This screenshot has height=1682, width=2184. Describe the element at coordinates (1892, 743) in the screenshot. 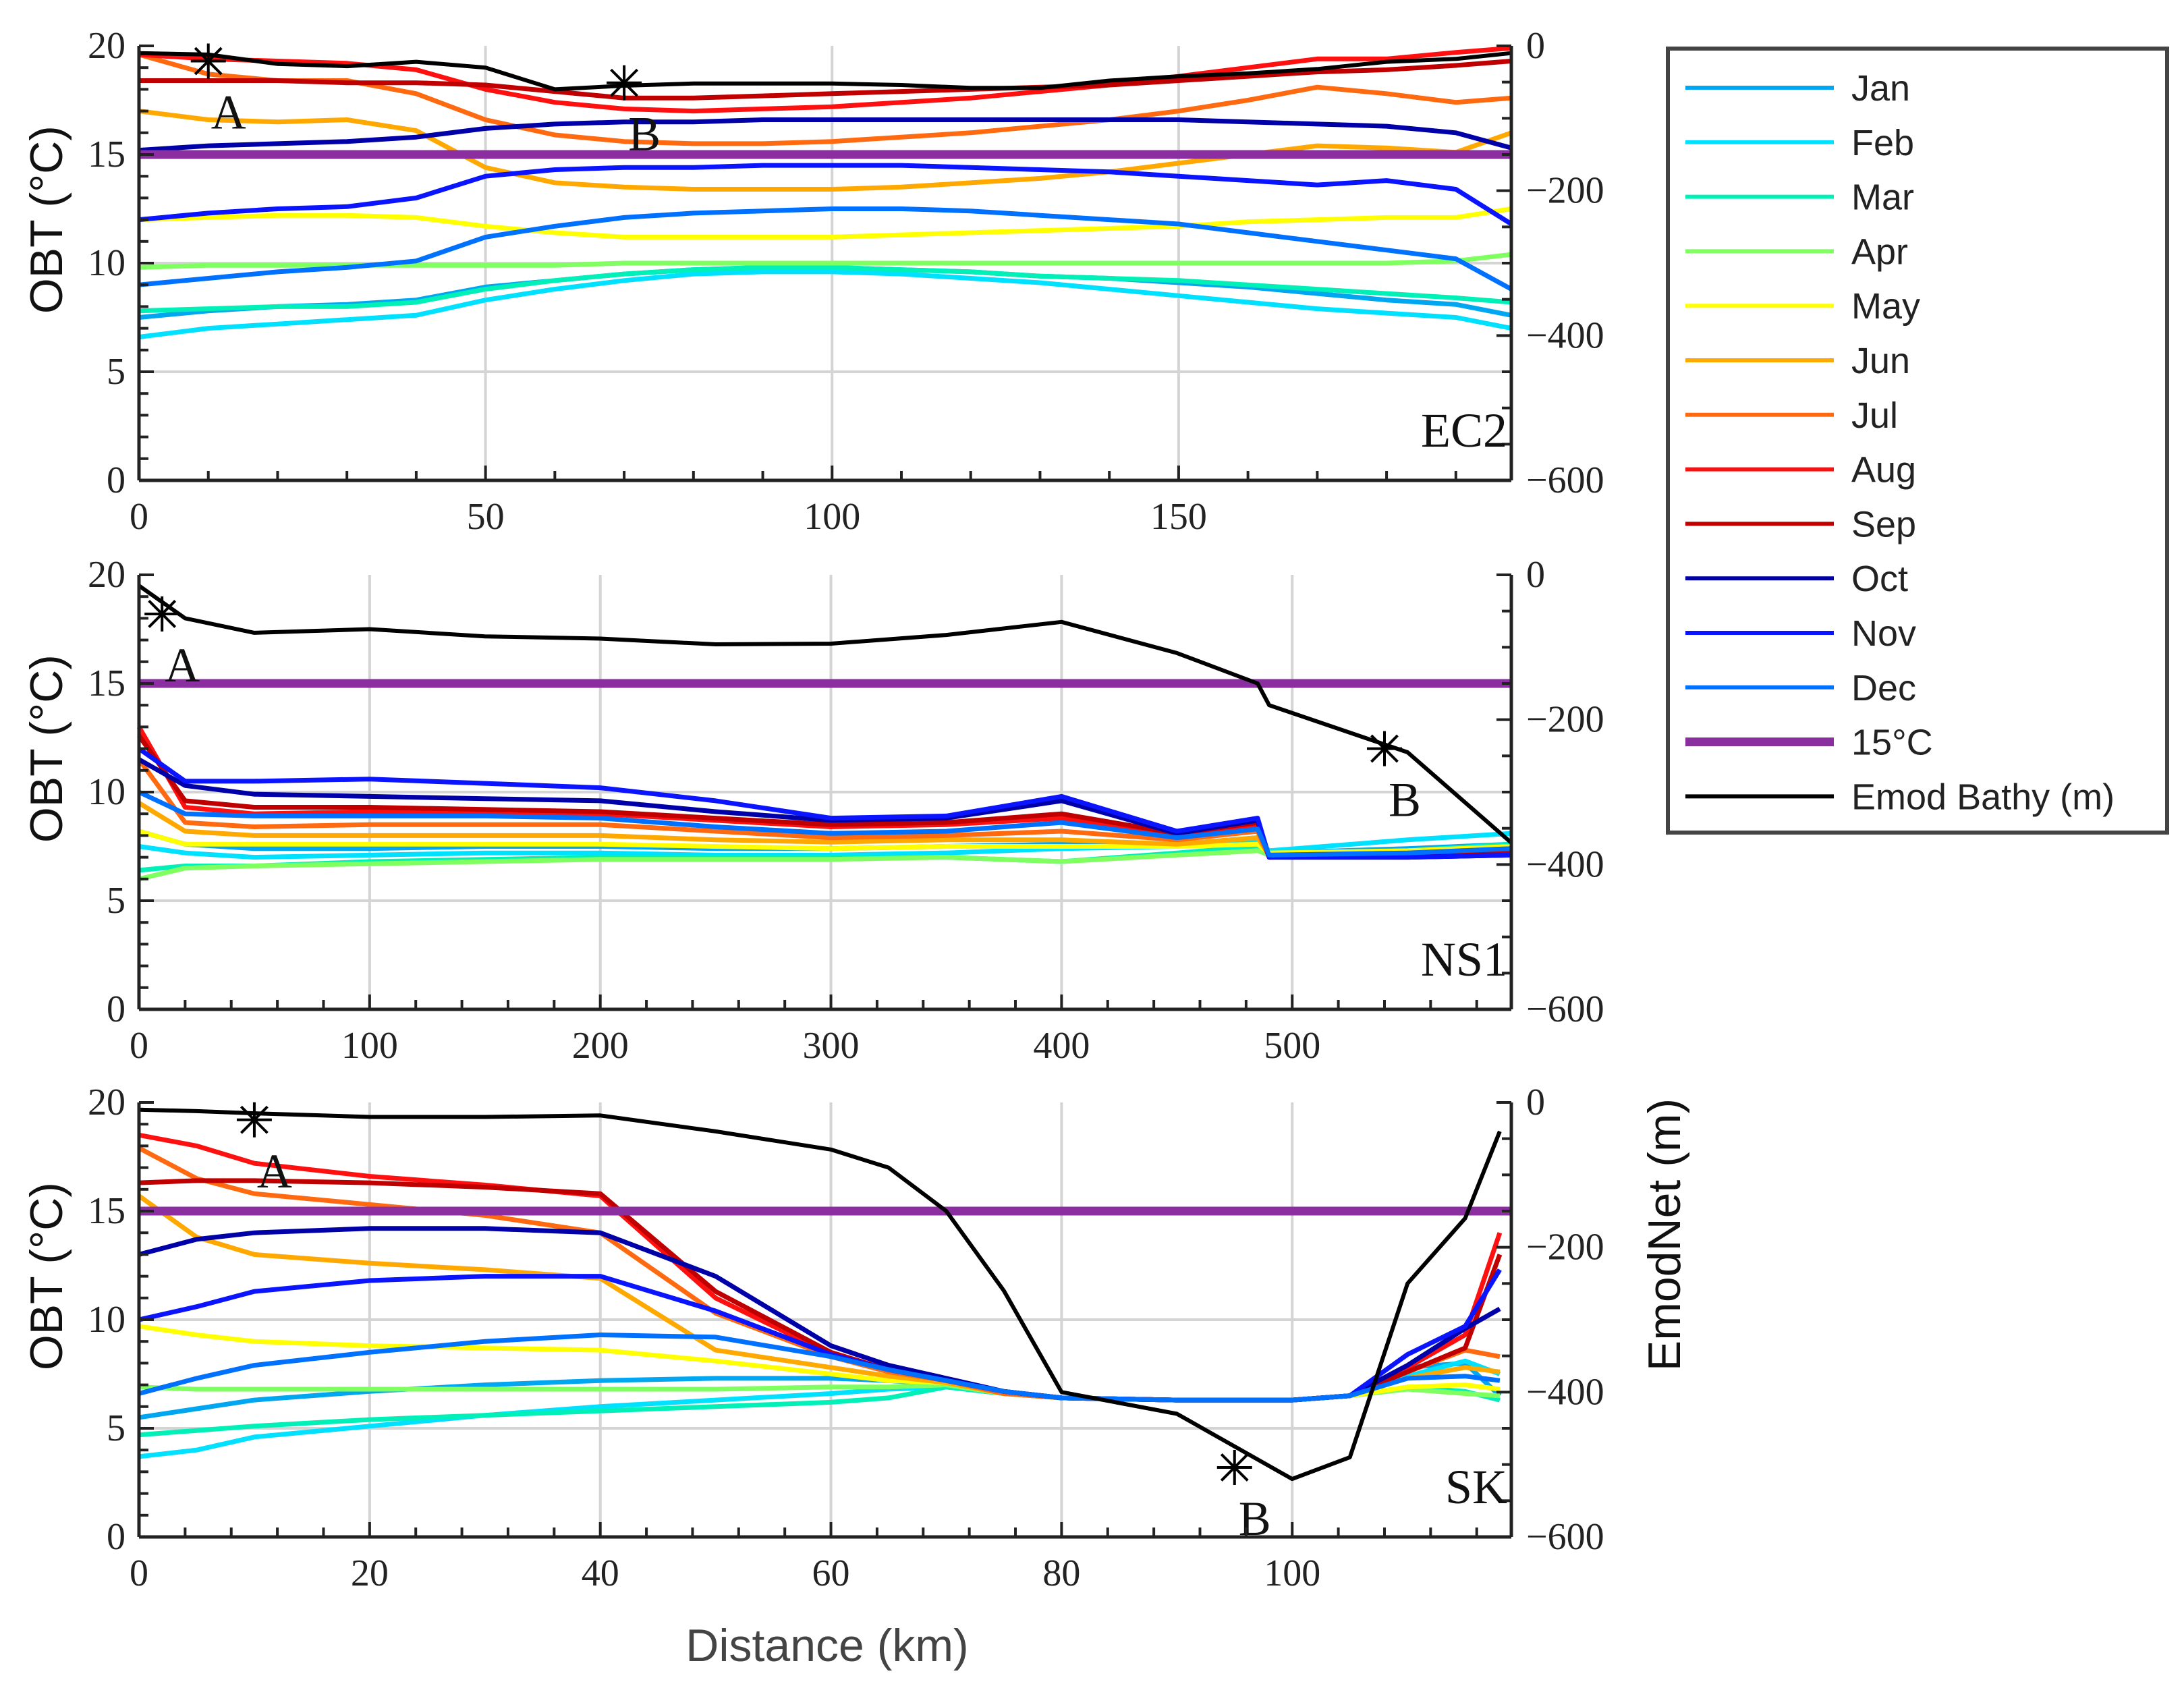

I see `legend-label: 15°C` at that location.